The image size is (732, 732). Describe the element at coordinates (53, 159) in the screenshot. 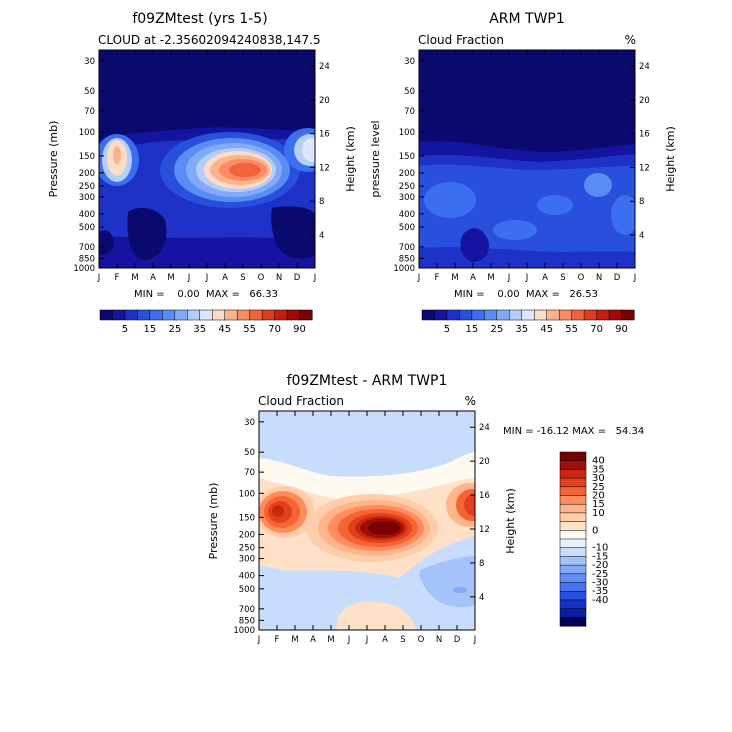

I see `y-axis-label: Pressure (mb)` at that location.